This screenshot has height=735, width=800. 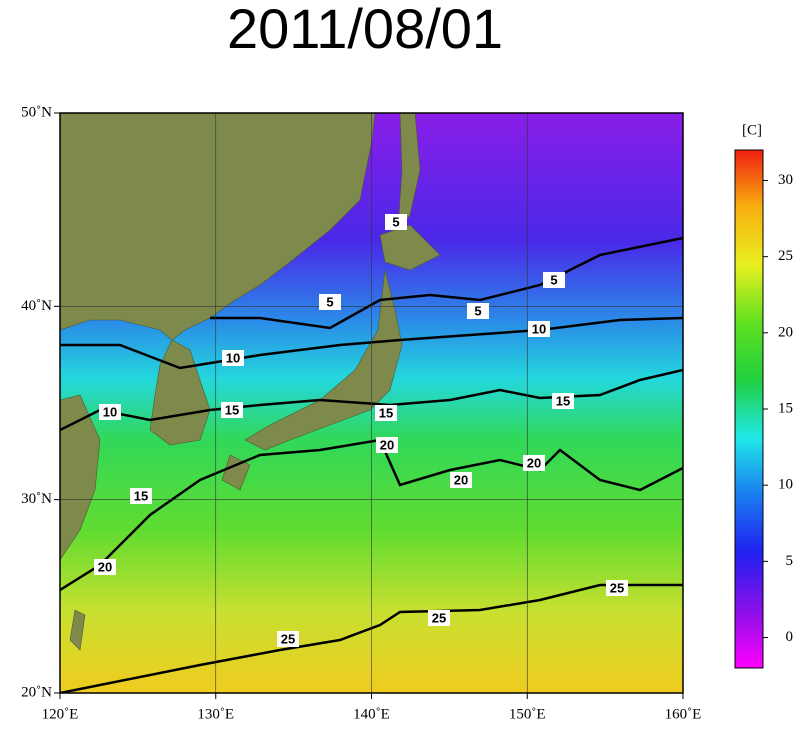 I want to click on y-tick-label: 40˚N, so click(x=36, y=306).